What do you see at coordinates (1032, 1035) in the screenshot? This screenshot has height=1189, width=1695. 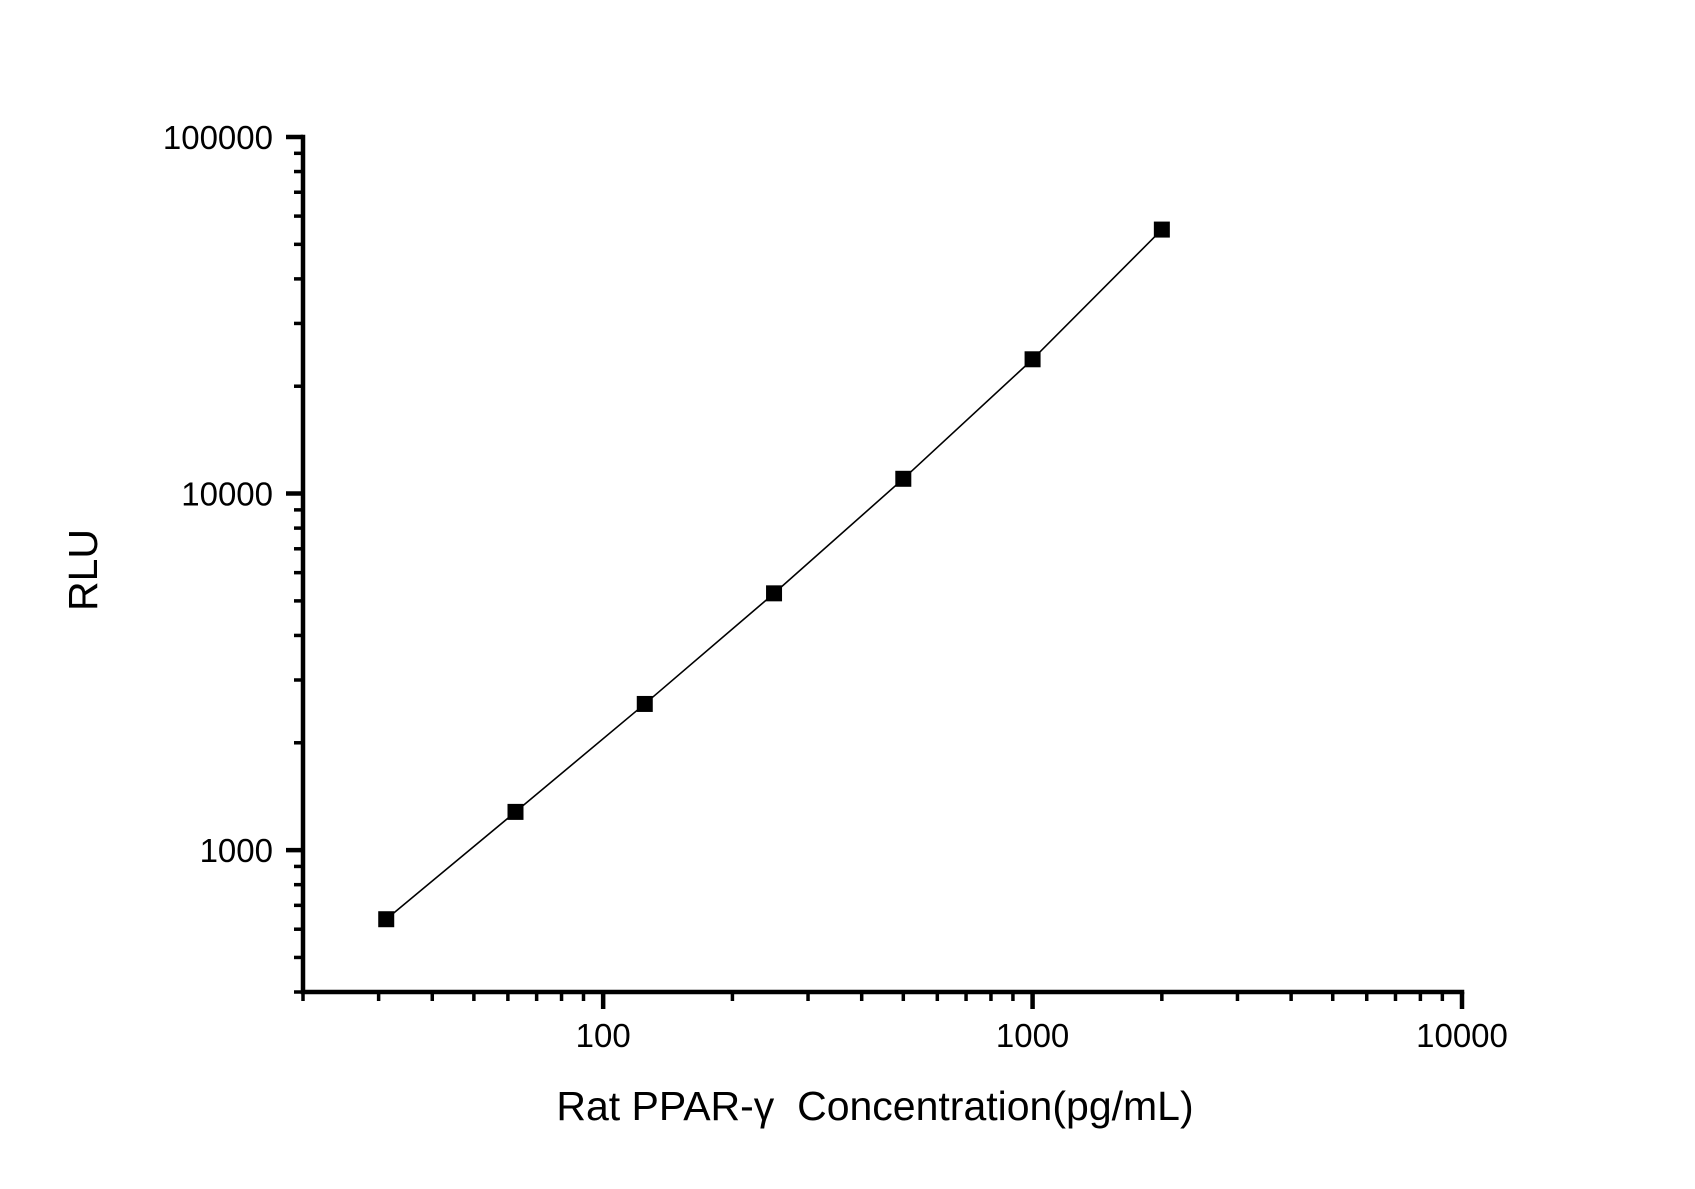 I see `x-tick-label: 1000` at bounding box center [1032, 1035].